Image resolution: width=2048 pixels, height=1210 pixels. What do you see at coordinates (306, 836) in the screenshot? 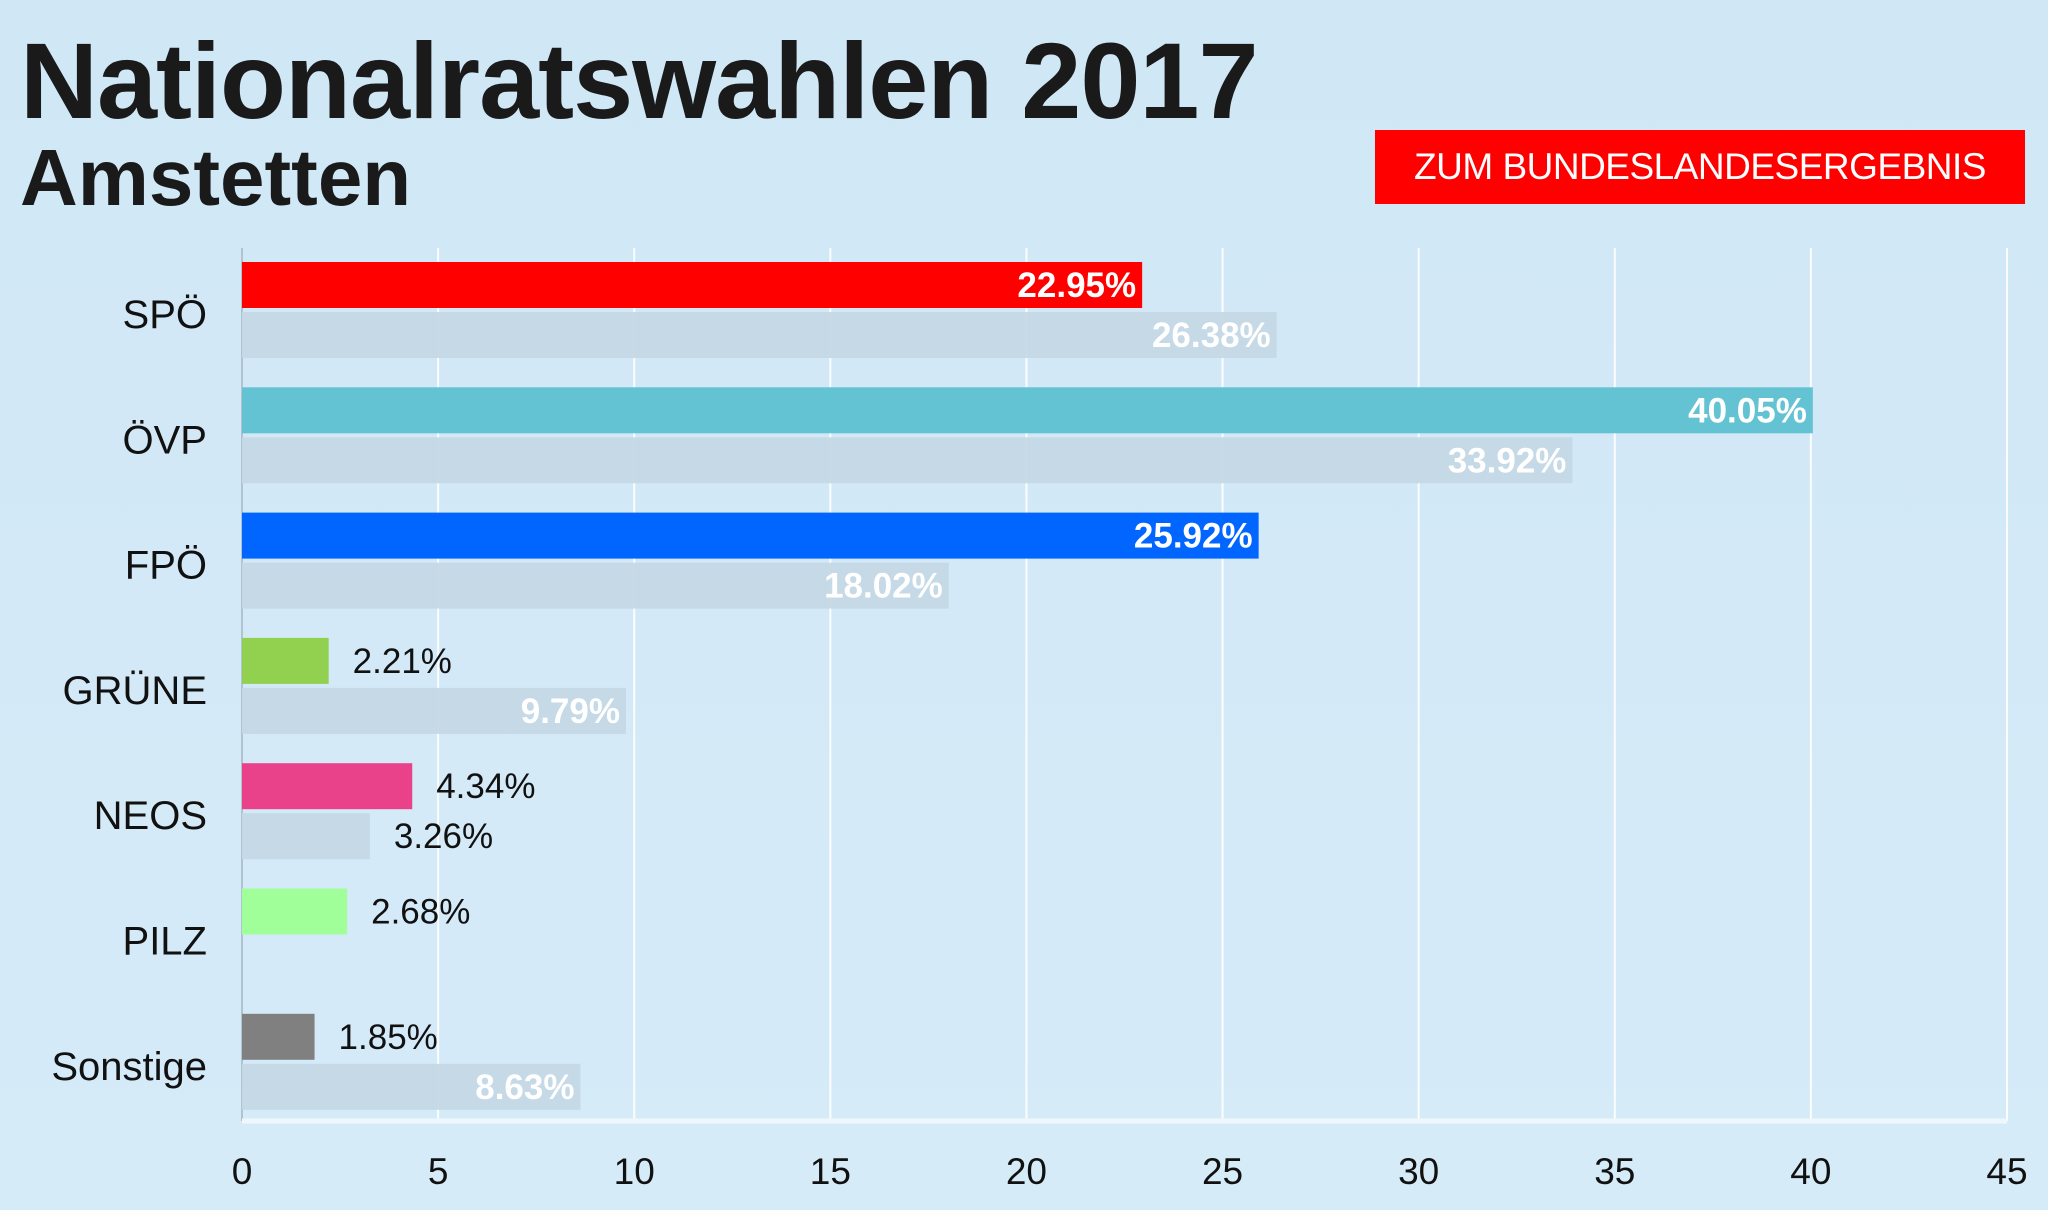
I see `comparison-bar-neos` at bounding box center [306, 836].